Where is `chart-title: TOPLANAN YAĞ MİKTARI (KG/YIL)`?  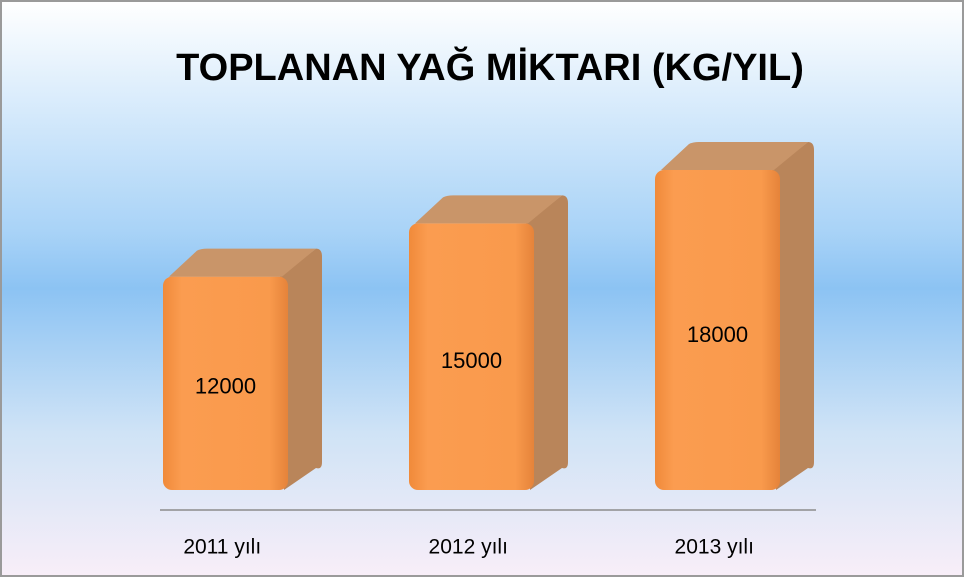 chart-title: TOPLANAN YAĞ MİKTARI (KG/YIL) is located at coordinates (490, 67).